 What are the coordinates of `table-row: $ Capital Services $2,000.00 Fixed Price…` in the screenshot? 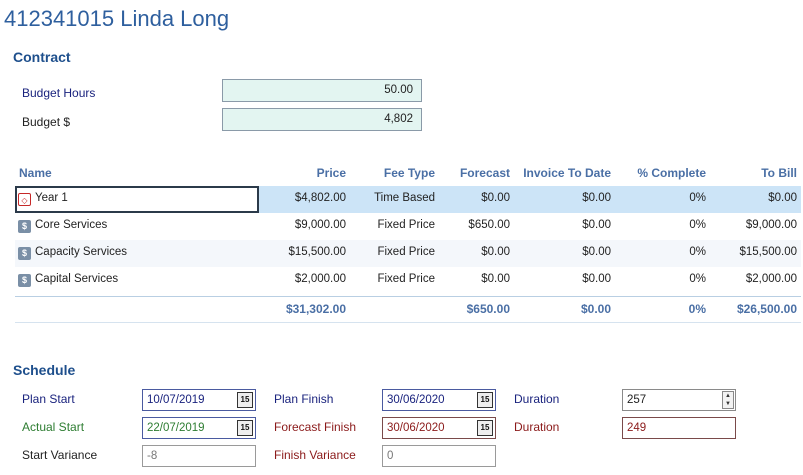 It's located at (408, 280).